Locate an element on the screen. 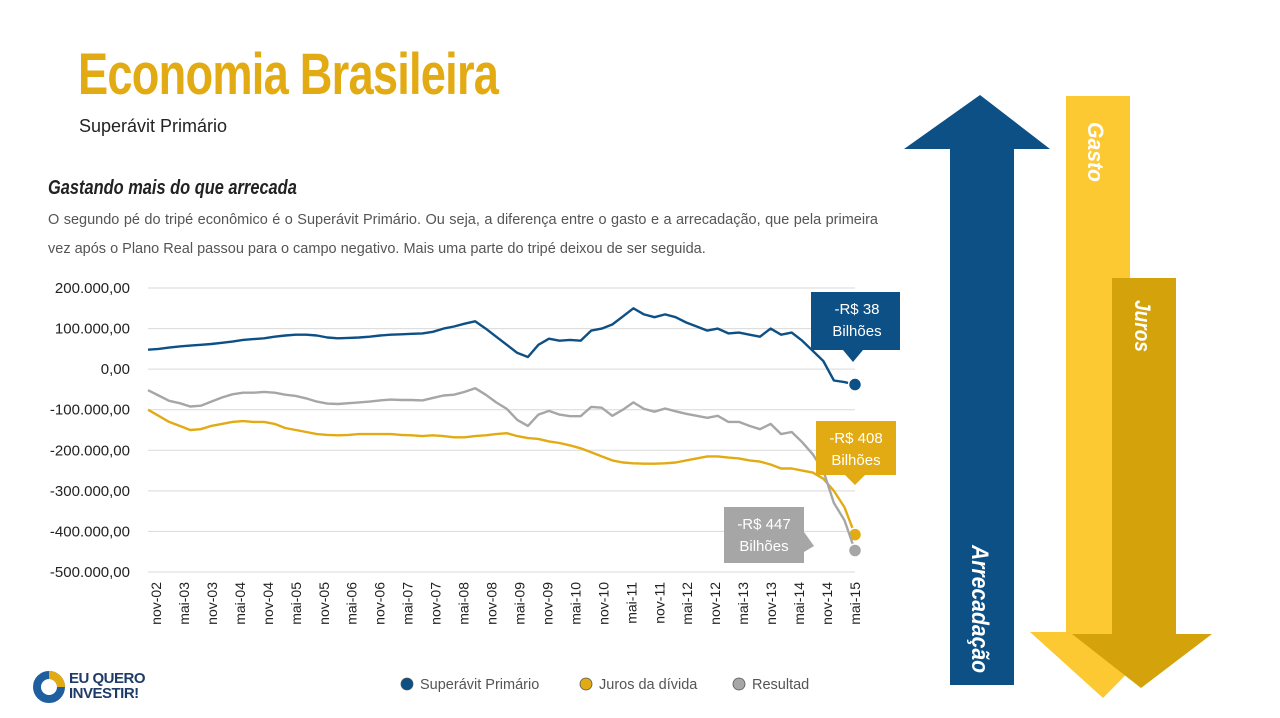  annotation-value: -R$ 38 is located at coordinates (856, 309).